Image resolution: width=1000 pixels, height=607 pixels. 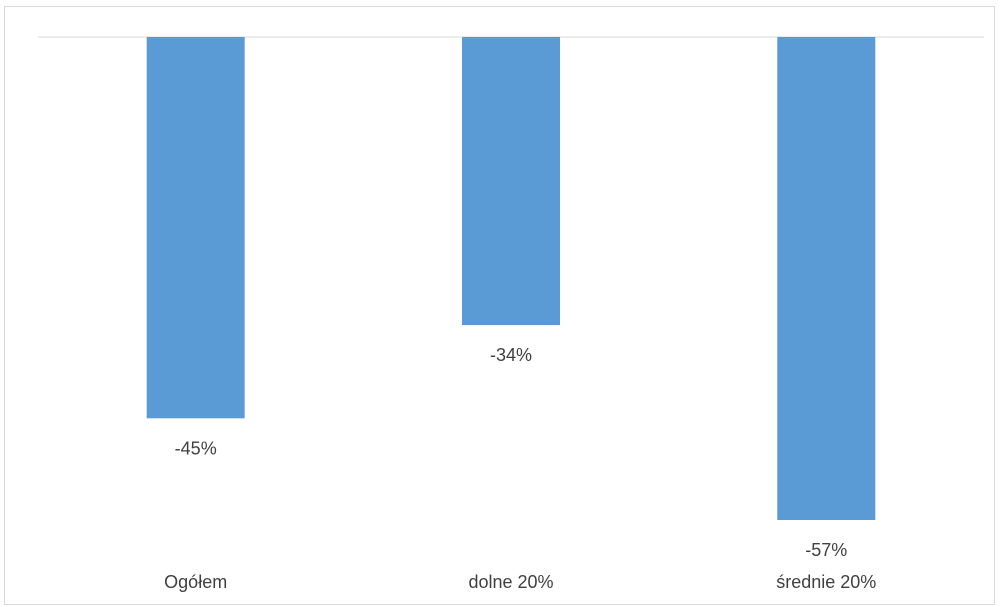 What do you see at coordinates (510, 582) in the screenshot?
I see `x-tick-label-1: dolne 20%` at bounding box center [510, 582].